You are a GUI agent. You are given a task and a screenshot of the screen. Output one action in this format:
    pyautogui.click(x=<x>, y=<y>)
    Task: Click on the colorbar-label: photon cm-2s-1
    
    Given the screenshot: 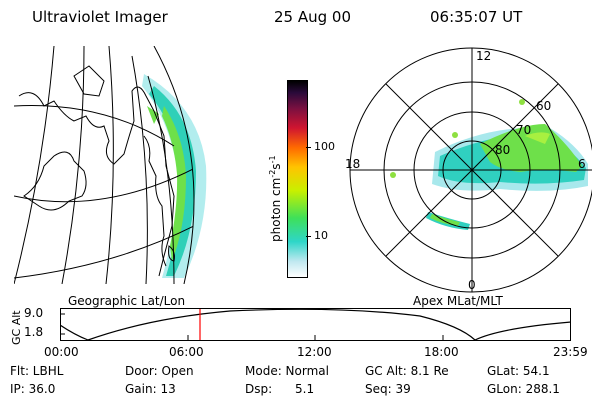 What is the action you would take?
    pyautogui.click(x=275, y=198)
    